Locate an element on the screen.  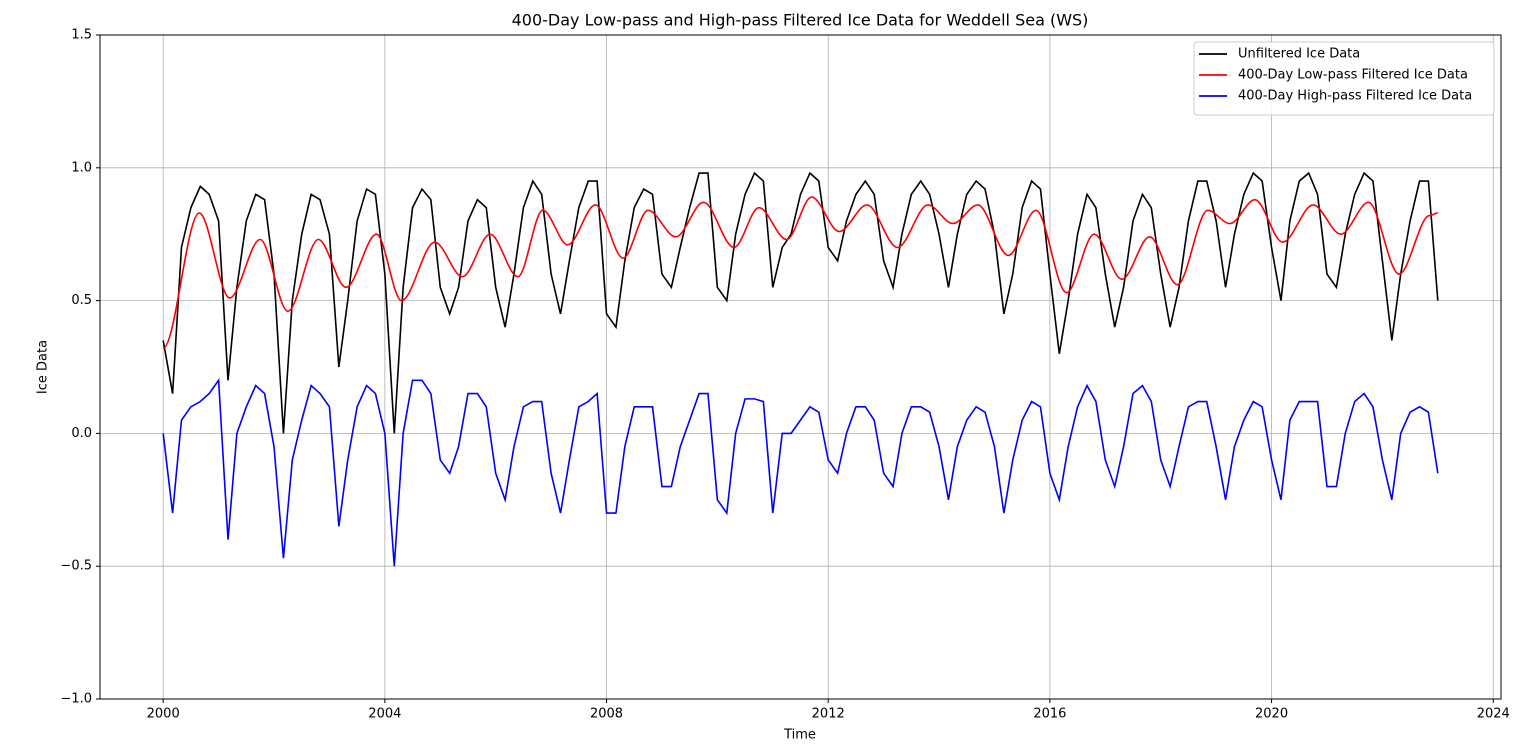
y-tick-label: −0.5 is located at coordinates (76, 566).